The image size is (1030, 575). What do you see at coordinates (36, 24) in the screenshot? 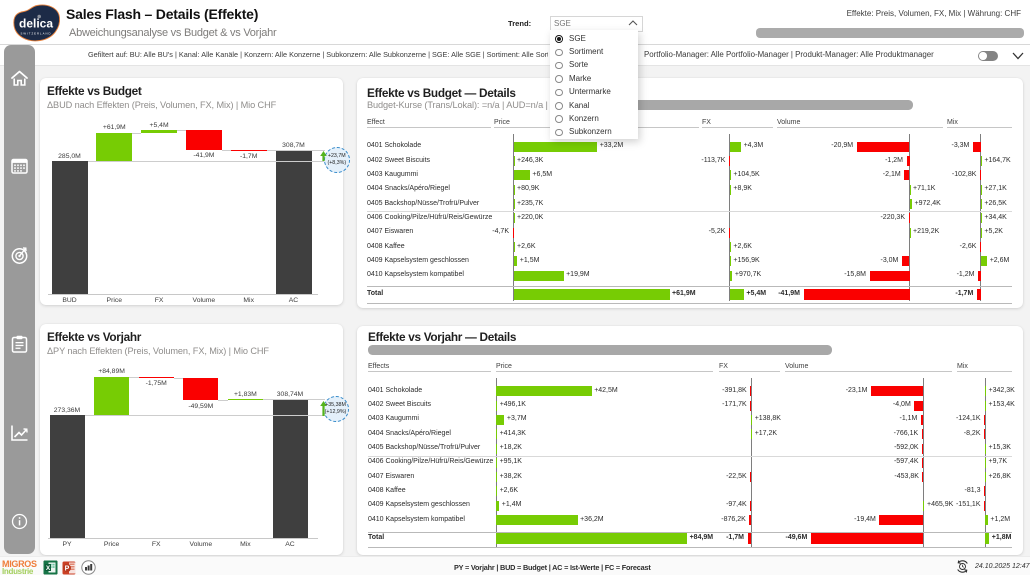
I see `svg-text: delica` at bounding box center [36, 24].